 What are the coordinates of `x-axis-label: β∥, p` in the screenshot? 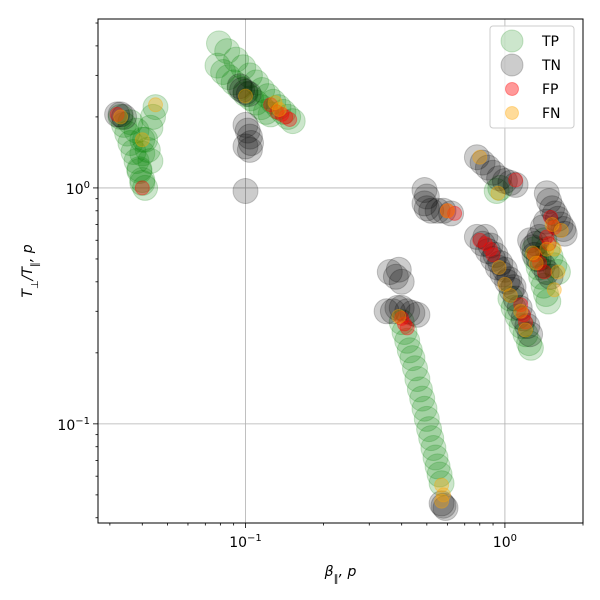 It's located at (340, 574).